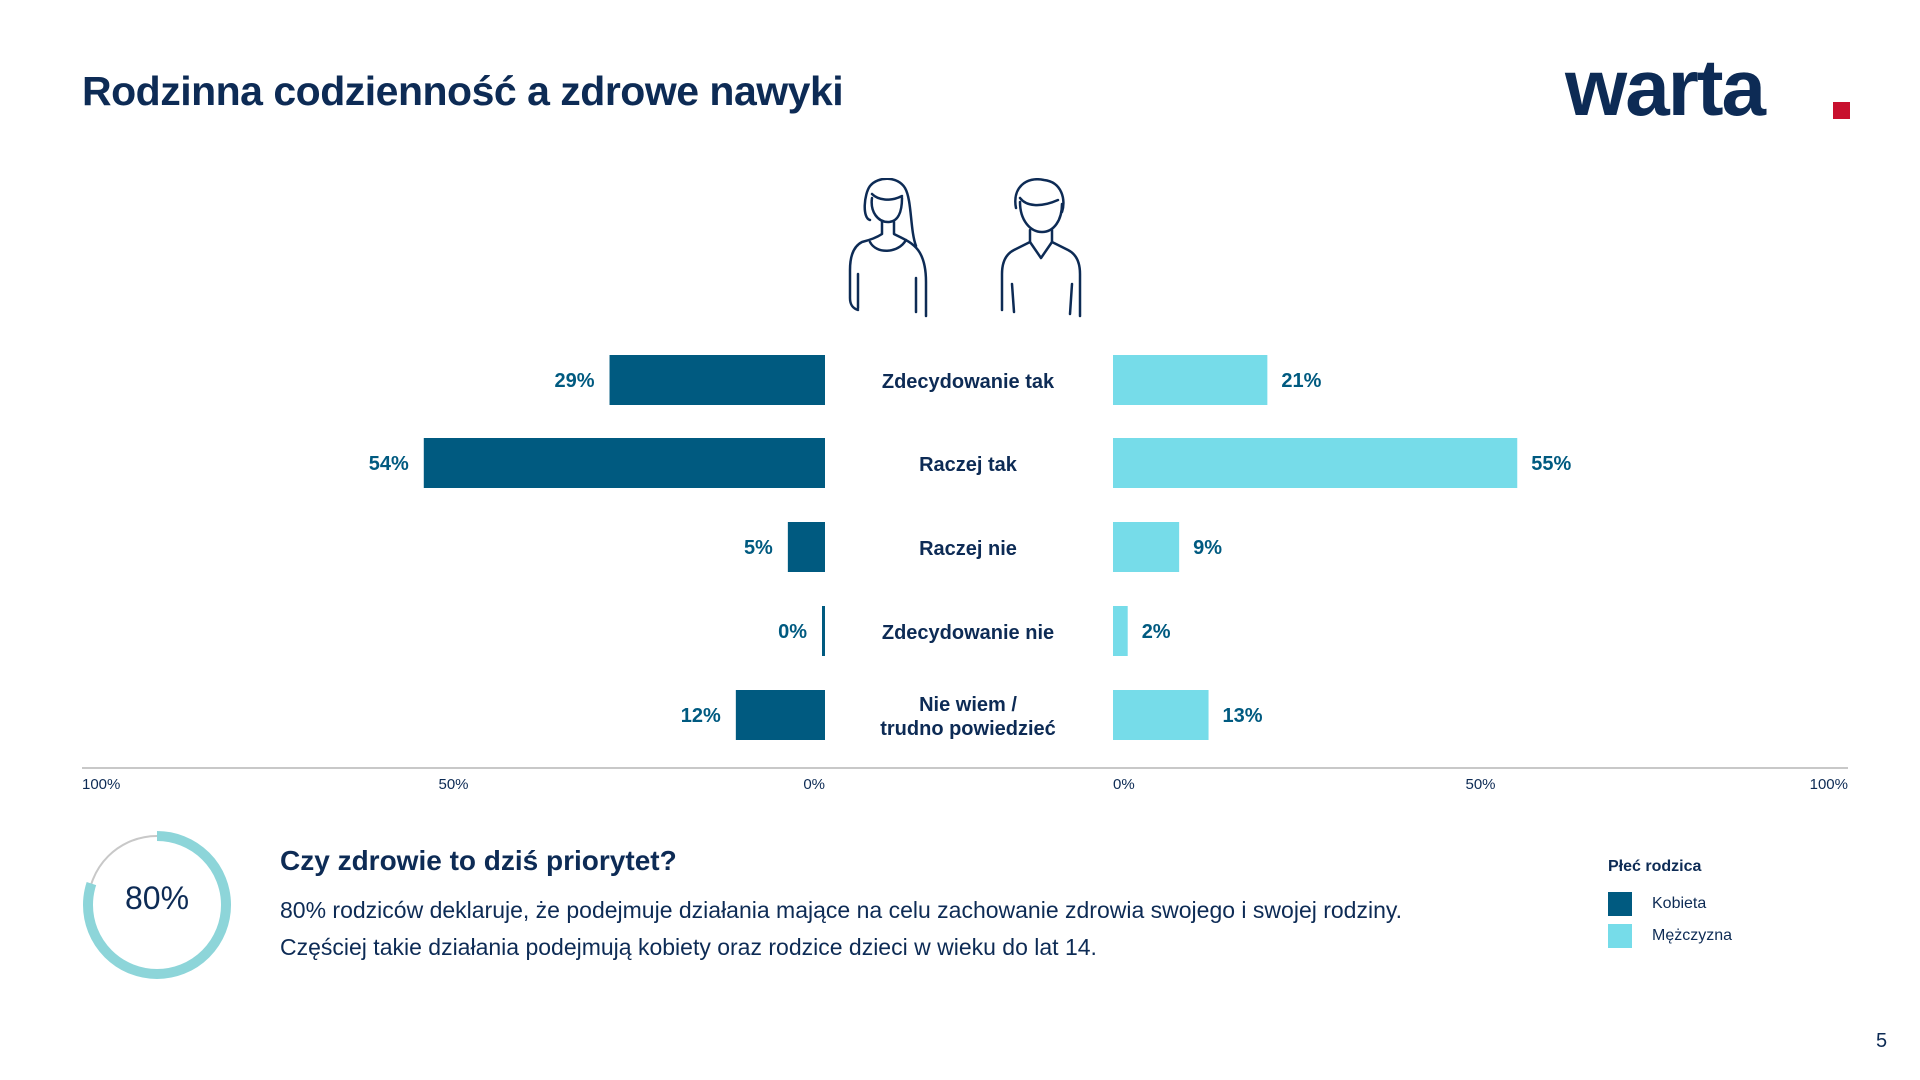  I want to click on label-kobieta-0: 29%, so click(574, 381).